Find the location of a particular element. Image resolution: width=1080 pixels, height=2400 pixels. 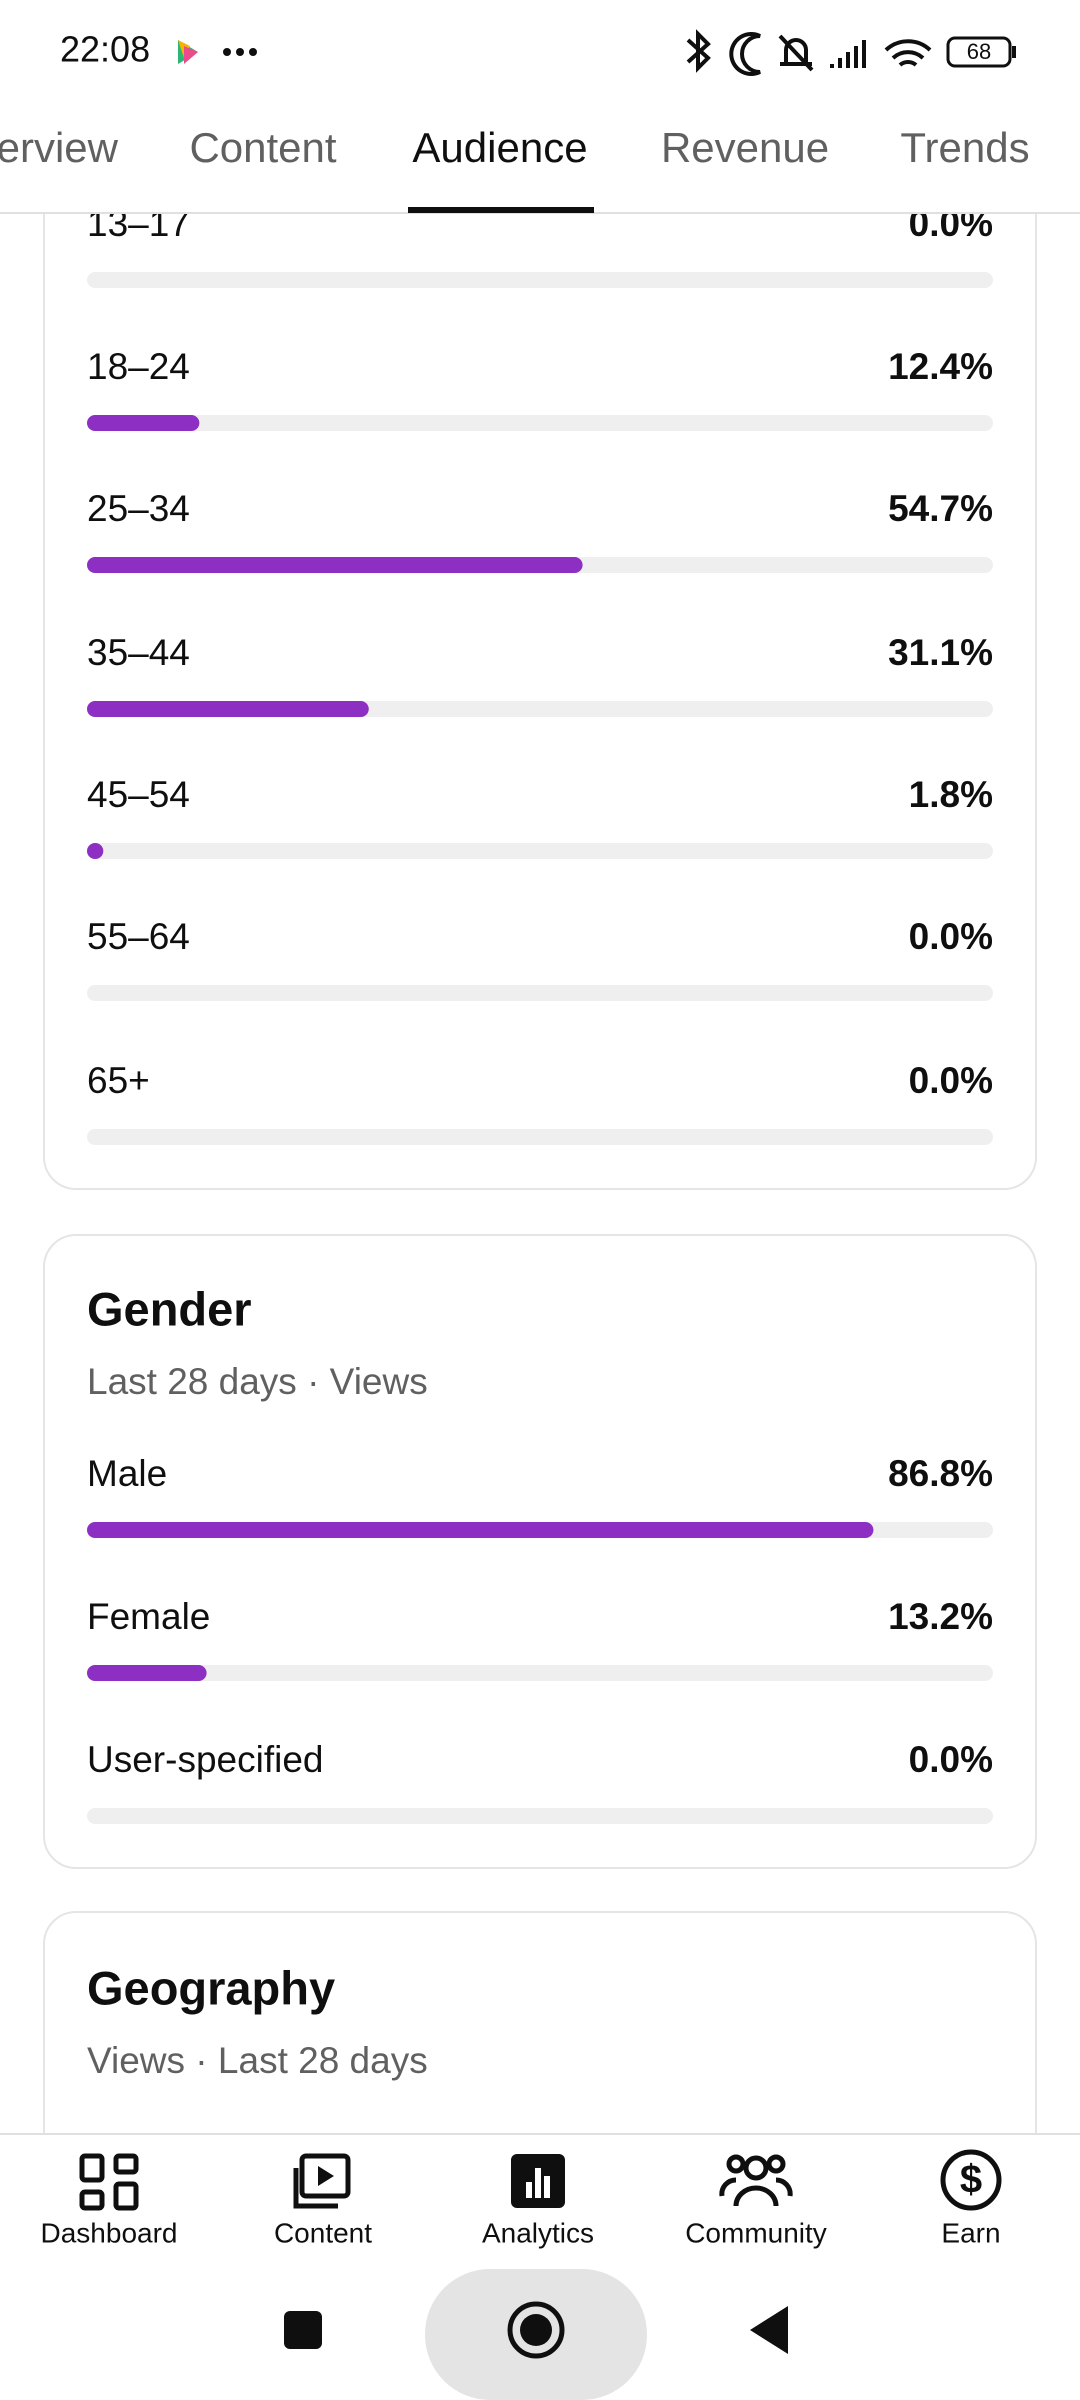

bottom-navigation: $ Dashboard Content Analytics Community Earn is located at coordinates (540, 2266).